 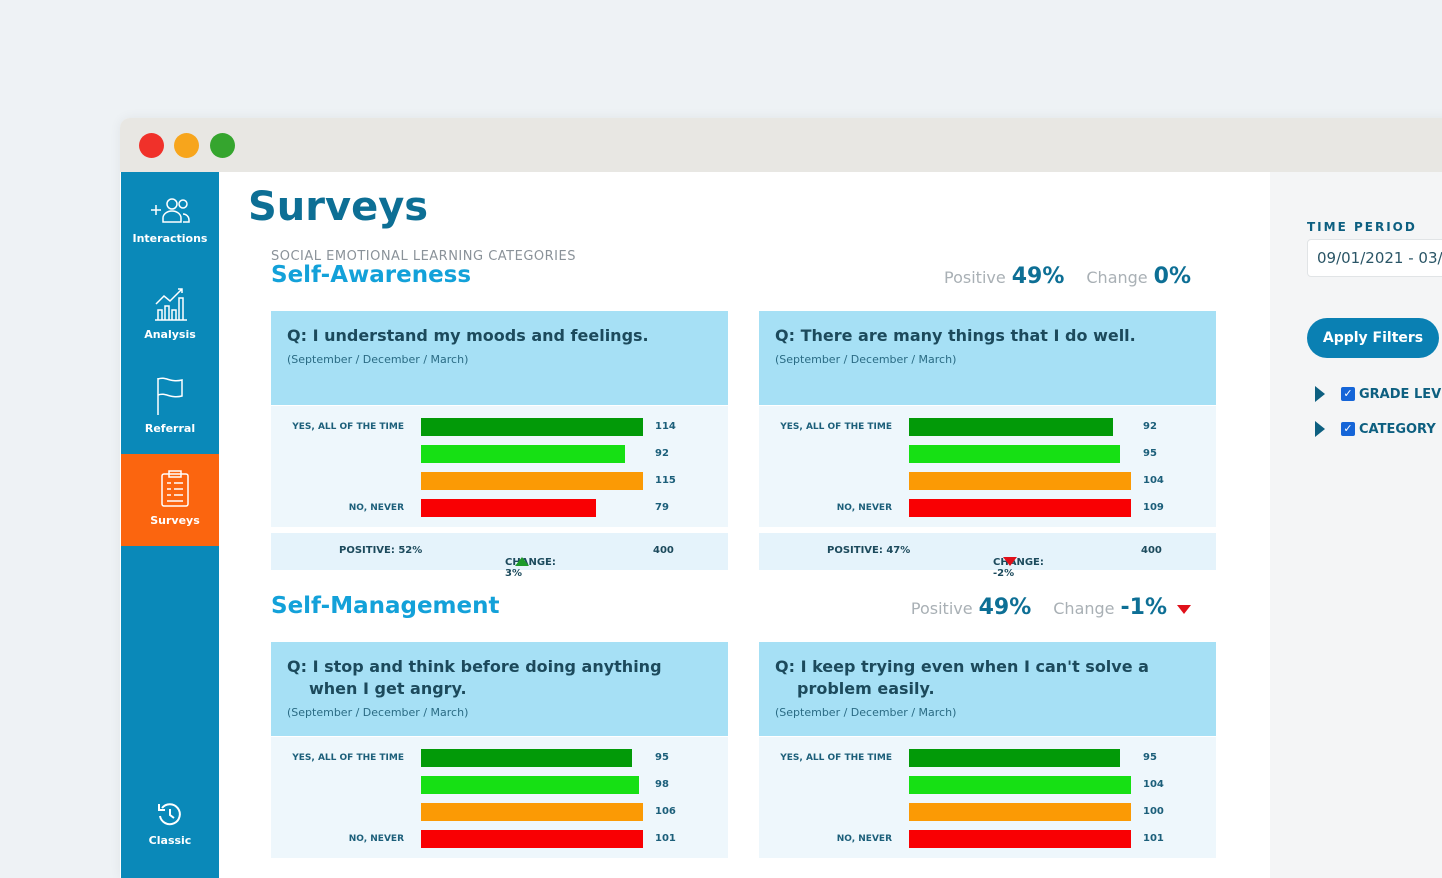 I want to click on response-row: 100, so click(x=987, y=812).